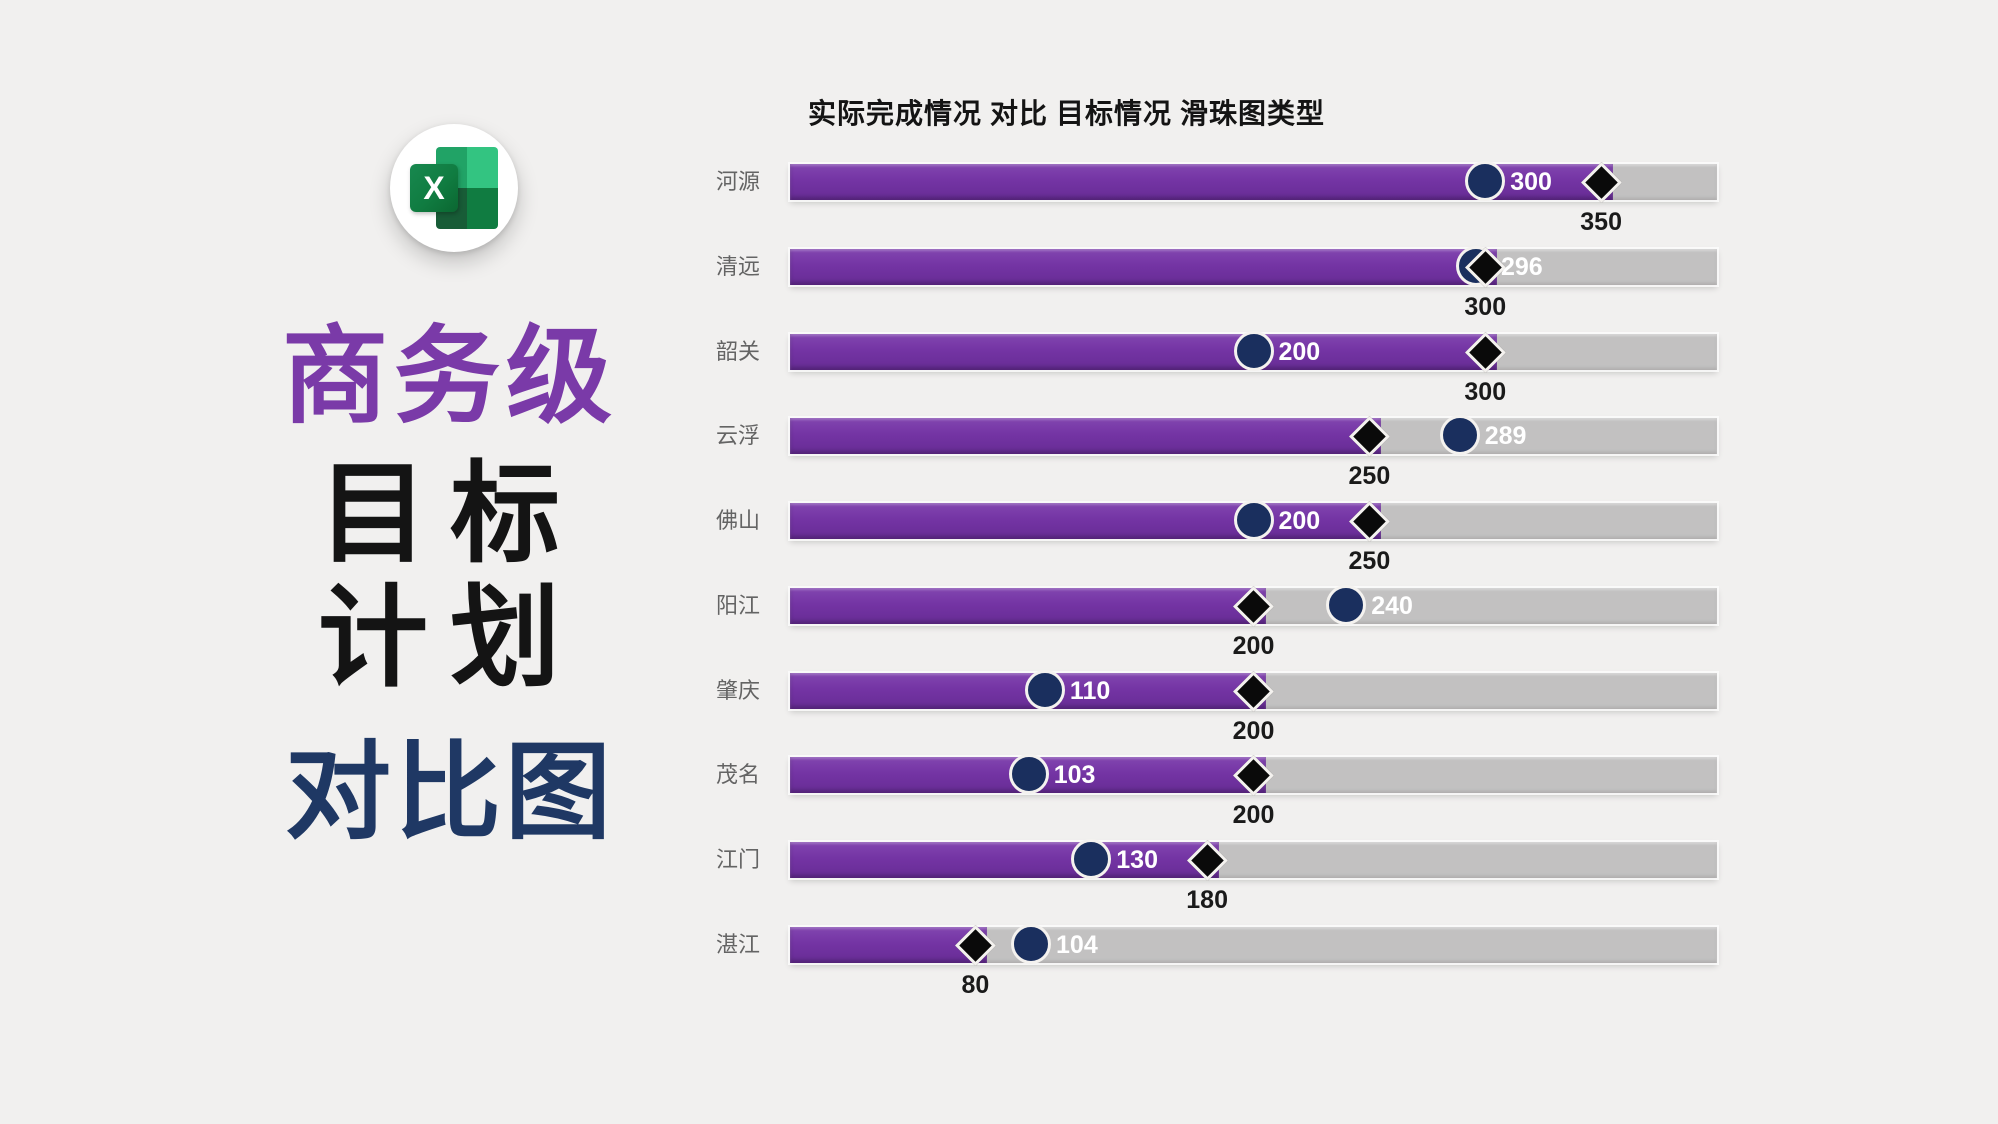 Image resolution: width=1998 pixels, height=1124 pixels. I want to click on excel-logo: X, so click(454, 188).